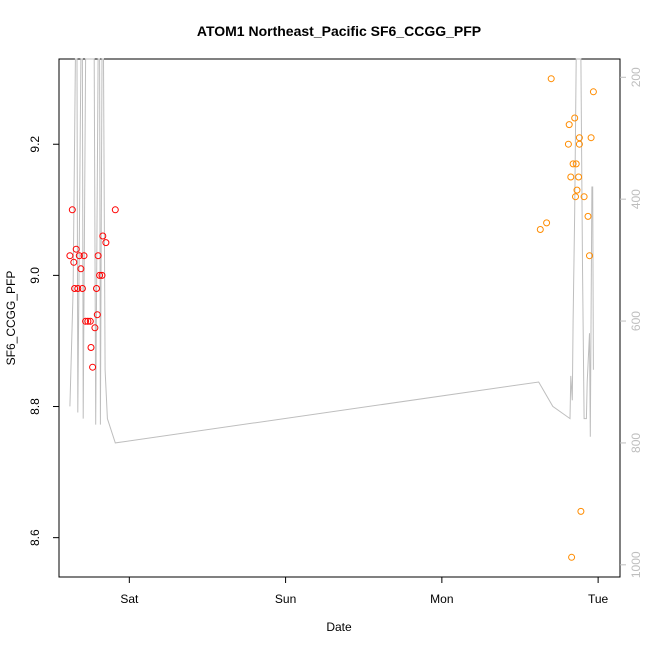 The image size is (650, 650). Describe the element at coordinates (339, 31) in the screenshot. I see `chart-title: ATOM1 Northeast_Pacific SF6_CCGG_PFP` at that location.